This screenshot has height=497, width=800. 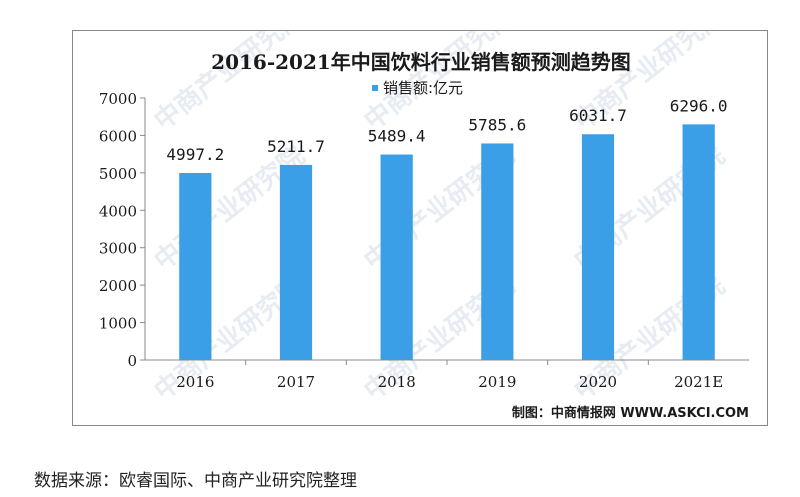 I want to click on x-tick-label: 2017, so click(x=296, y=382).